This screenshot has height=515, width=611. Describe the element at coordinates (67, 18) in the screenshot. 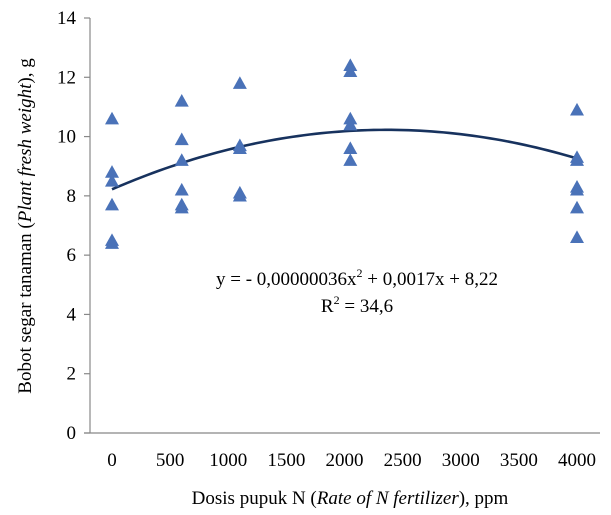

I see `y-tick-label: 14` at that location.